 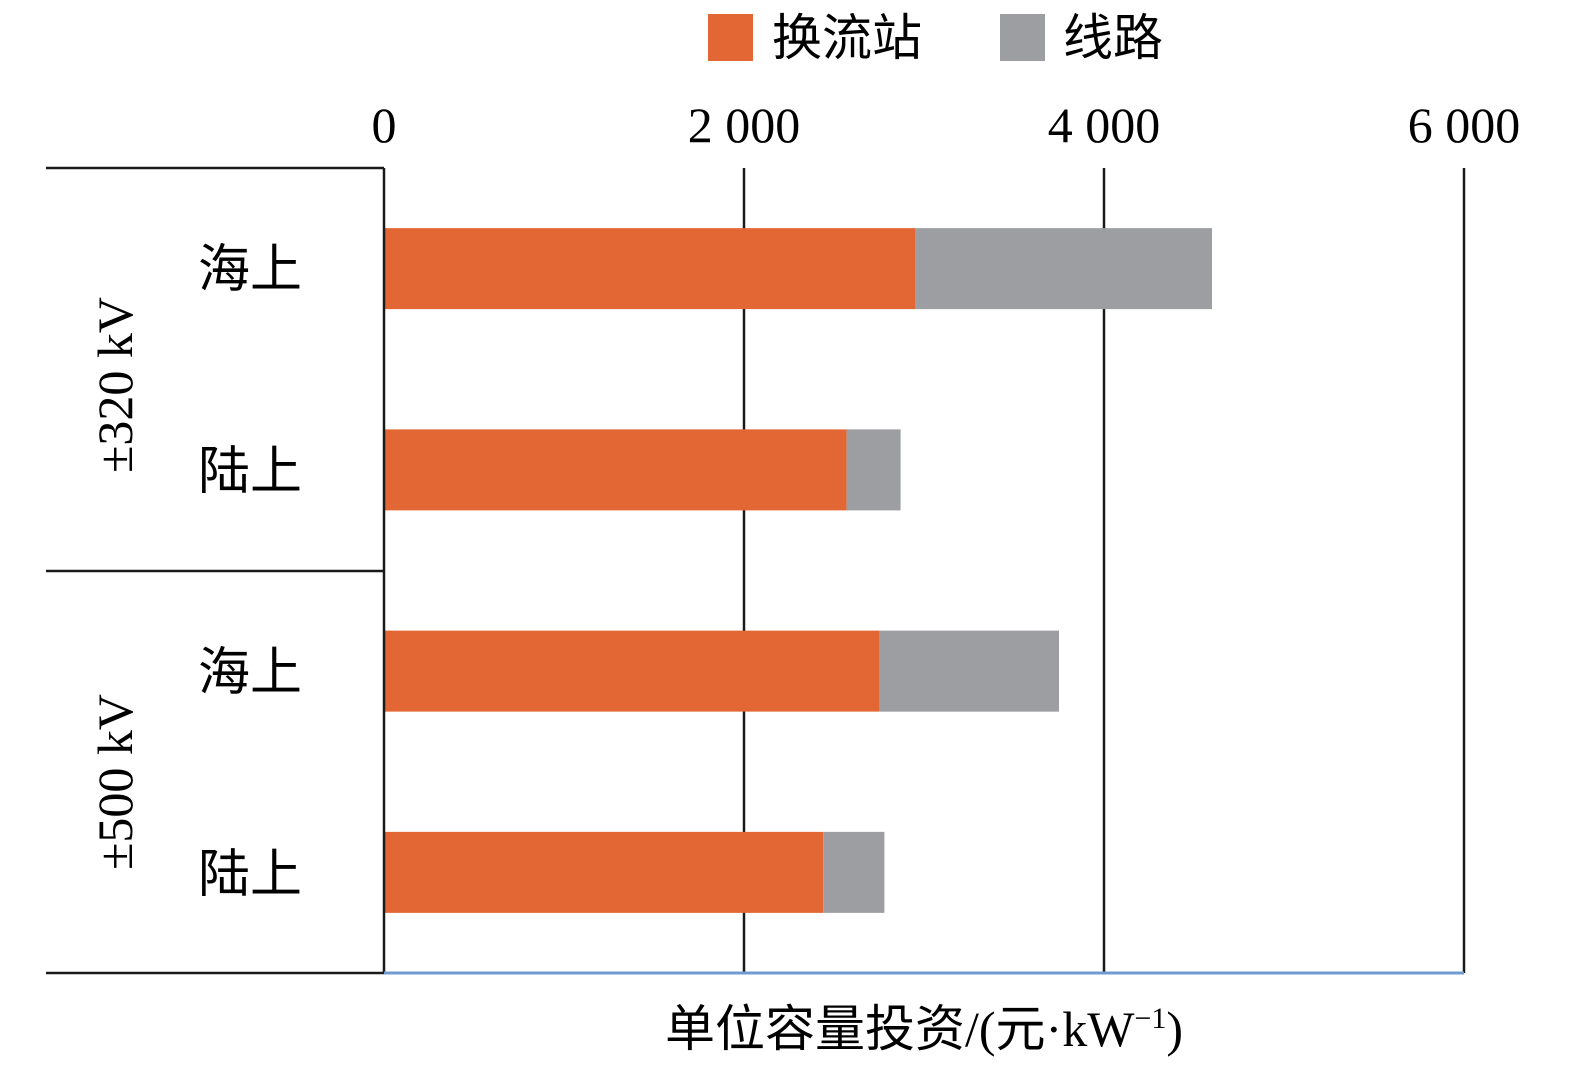 What do you see at coordinates (946, 125) in the screenshot?
I see `x-tick-labels: 0 2 000 4 000 6 000` at bounding box center [946, 125].